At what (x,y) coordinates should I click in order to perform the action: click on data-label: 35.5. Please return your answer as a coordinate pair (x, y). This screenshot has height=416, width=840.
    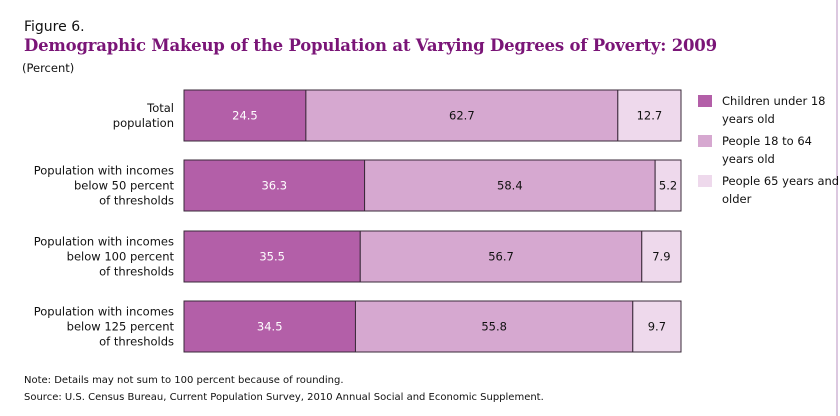
    Looking at the image, I should click on (272, 257).